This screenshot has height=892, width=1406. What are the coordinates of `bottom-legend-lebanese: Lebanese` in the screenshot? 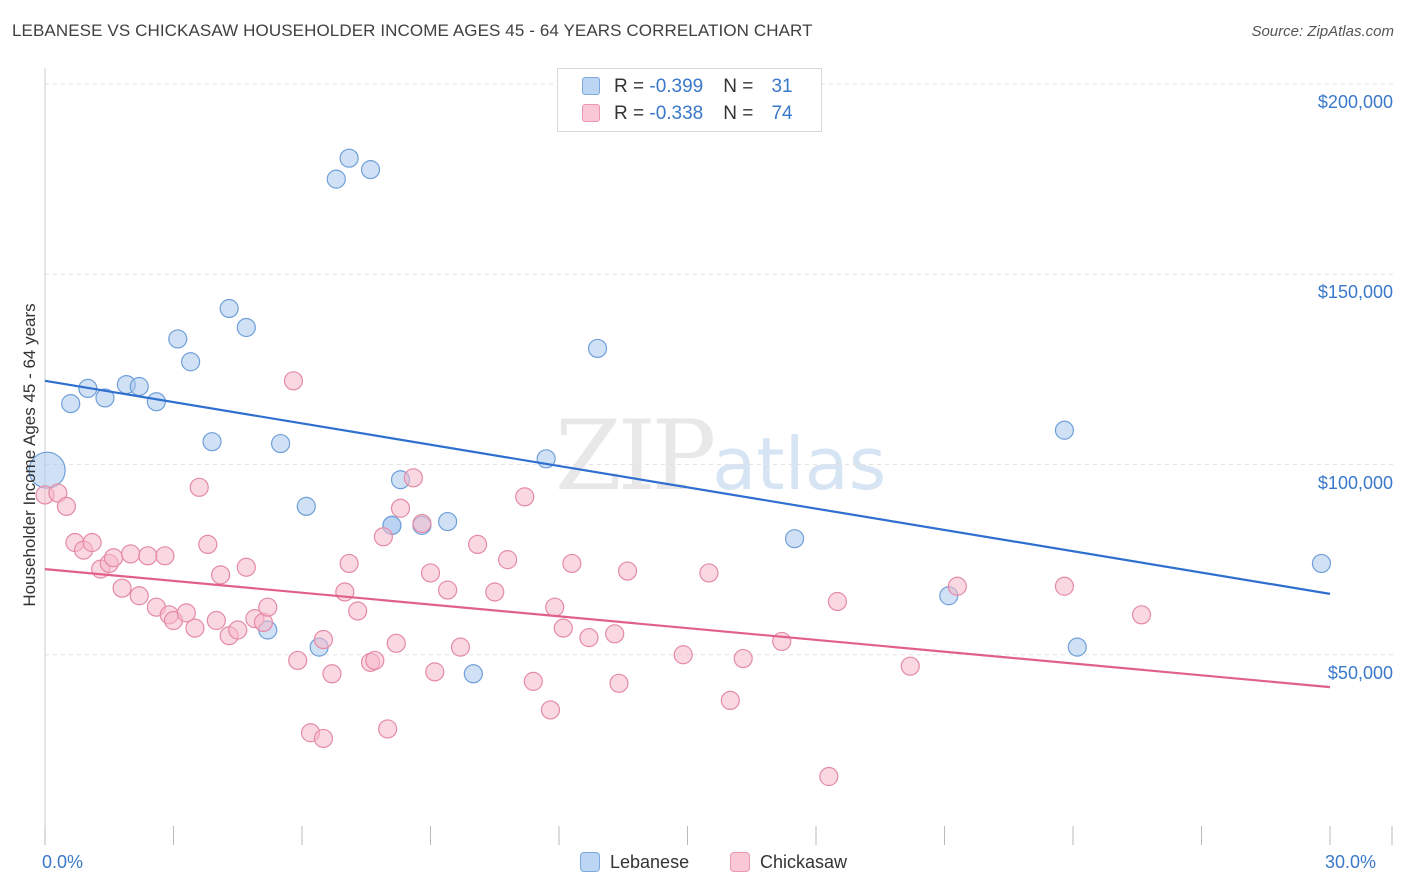 It's located at (634, 862).